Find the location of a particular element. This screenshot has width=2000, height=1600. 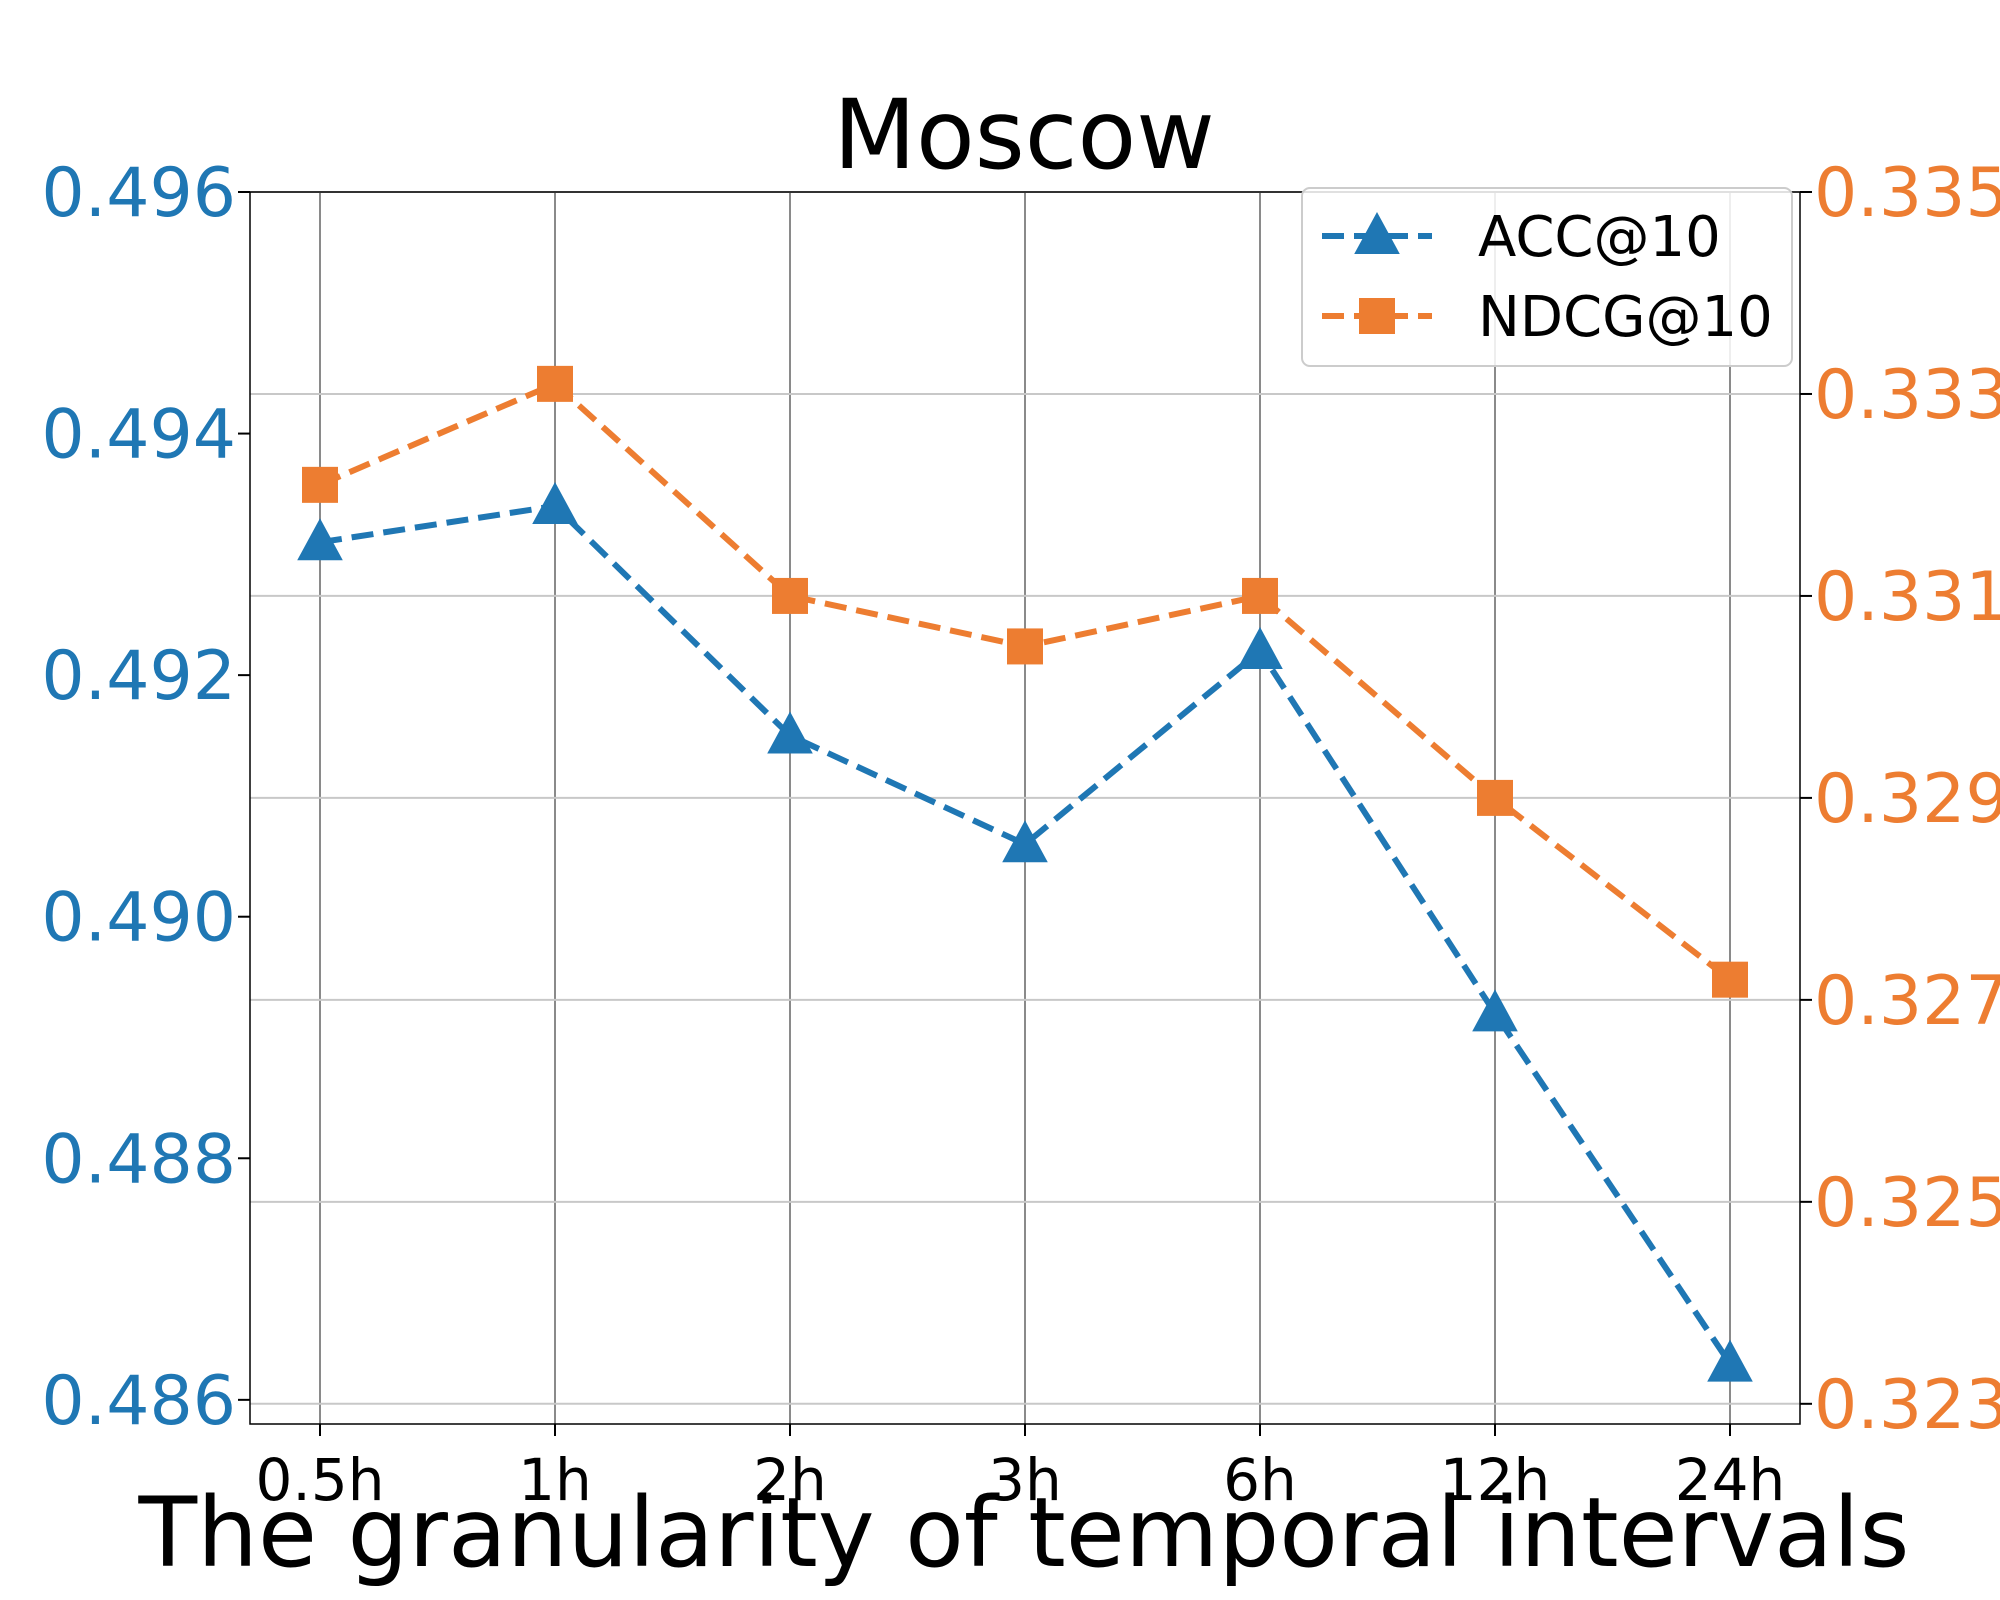

x-tick-label: 2h is located at coordinates (790, 1480).